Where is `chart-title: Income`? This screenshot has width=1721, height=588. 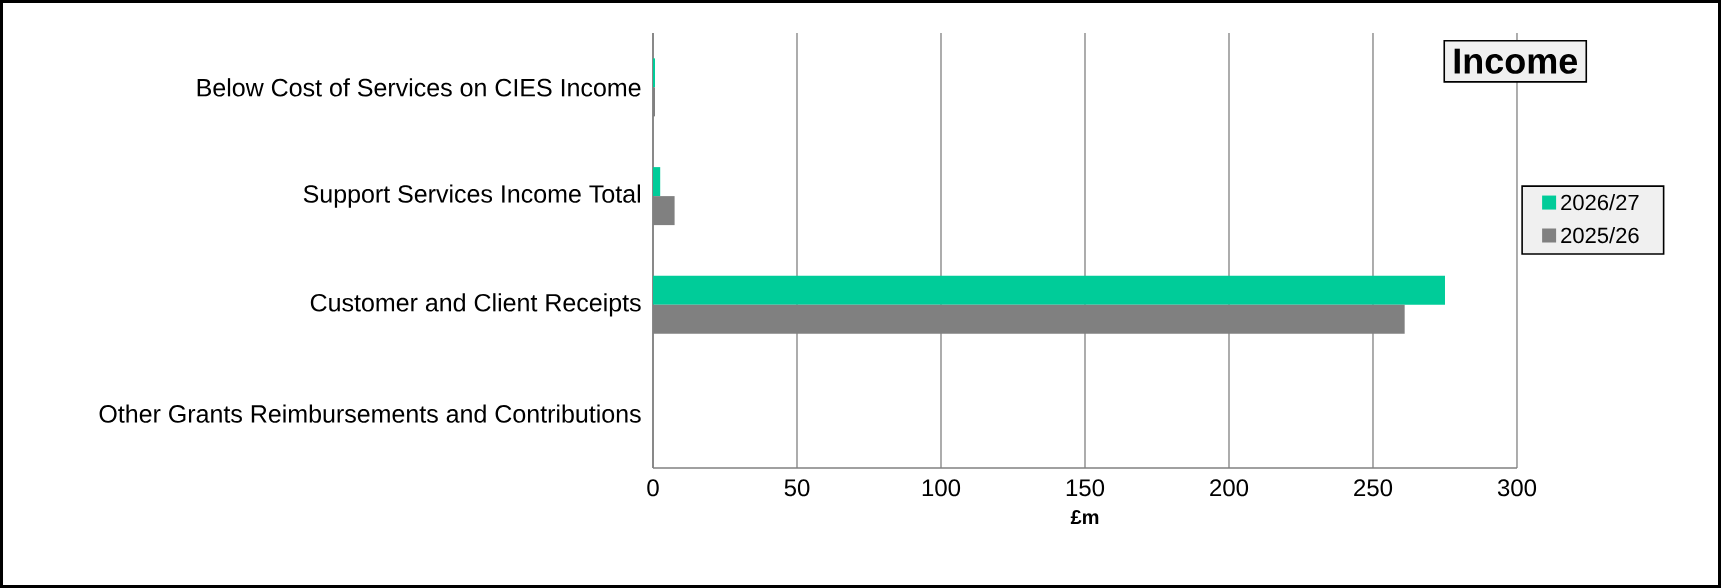
chart-title: Income is located at coordinates (1516, 61).